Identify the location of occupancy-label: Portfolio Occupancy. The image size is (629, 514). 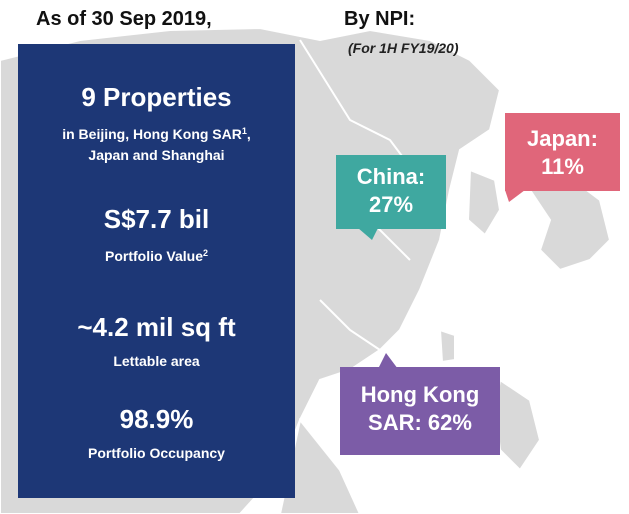
(156, 453).